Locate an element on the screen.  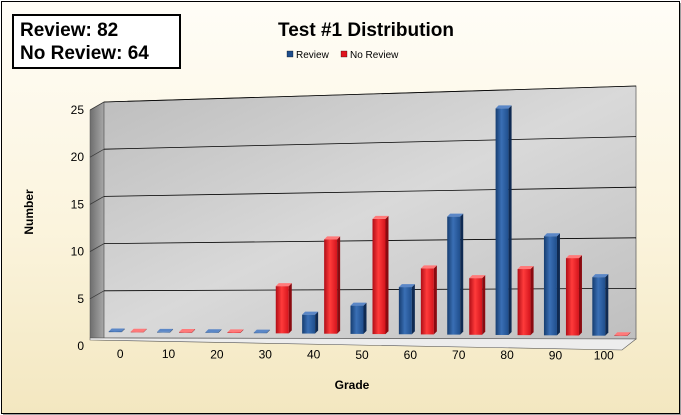
chart-legend: Review No Review is located at coordinates (342, 55).